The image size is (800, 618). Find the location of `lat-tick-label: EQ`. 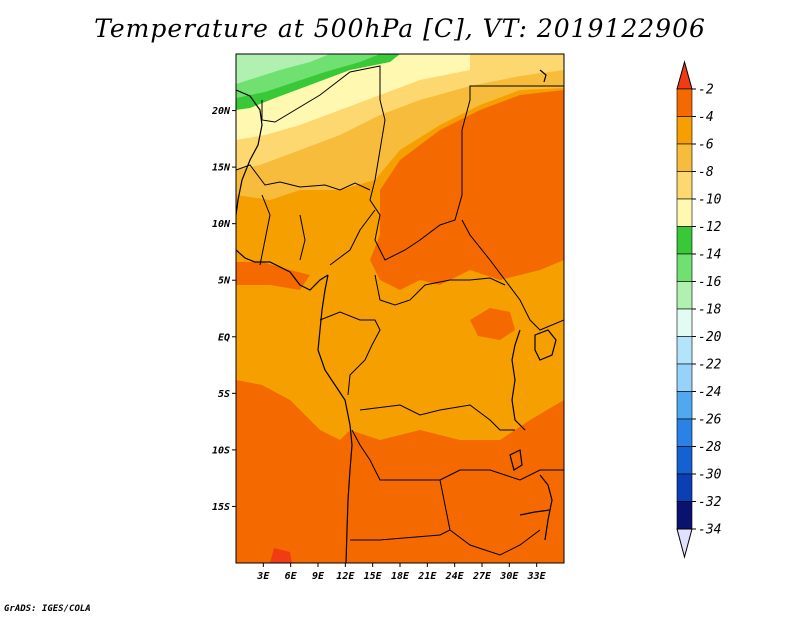

lat-tick-label: EQ is located at coordinates (224, 337).